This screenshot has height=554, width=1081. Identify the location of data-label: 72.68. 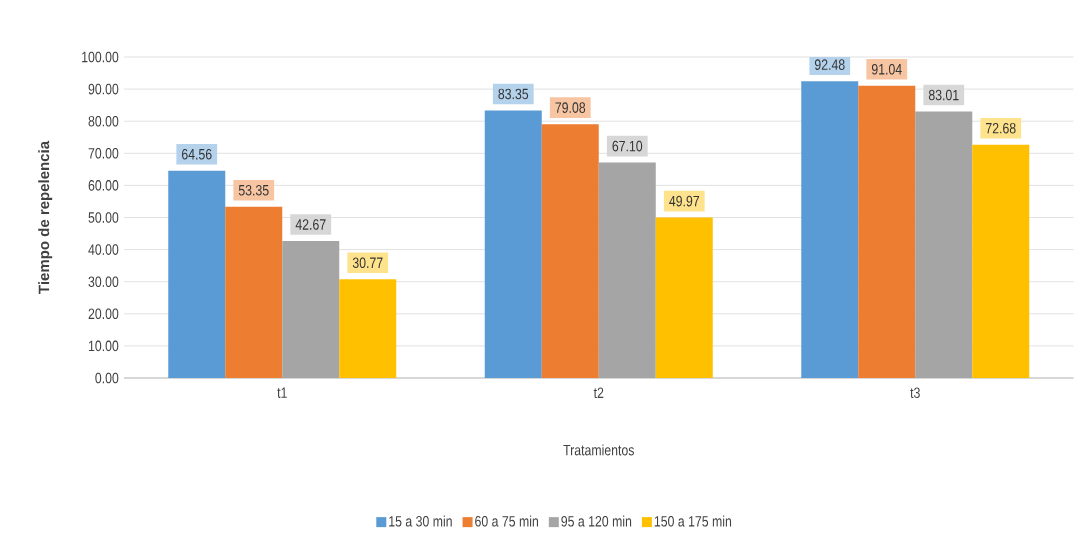
(1001, 128).